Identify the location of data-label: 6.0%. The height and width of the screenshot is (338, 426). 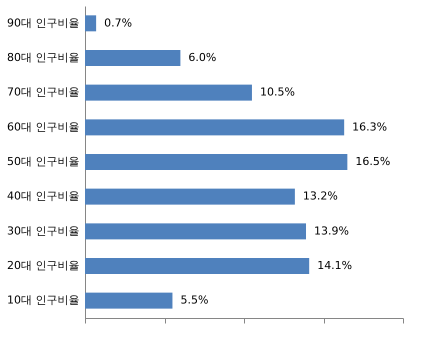
(202, 57).